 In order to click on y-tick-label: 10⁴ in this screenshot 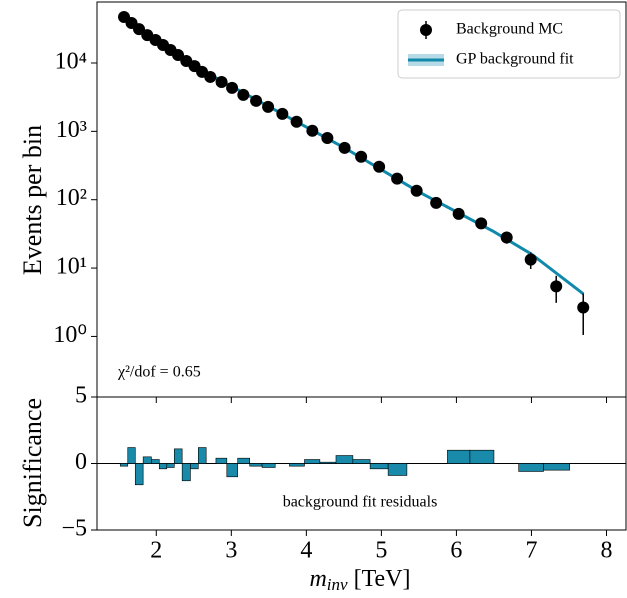, I will do `click(71, 61)`.